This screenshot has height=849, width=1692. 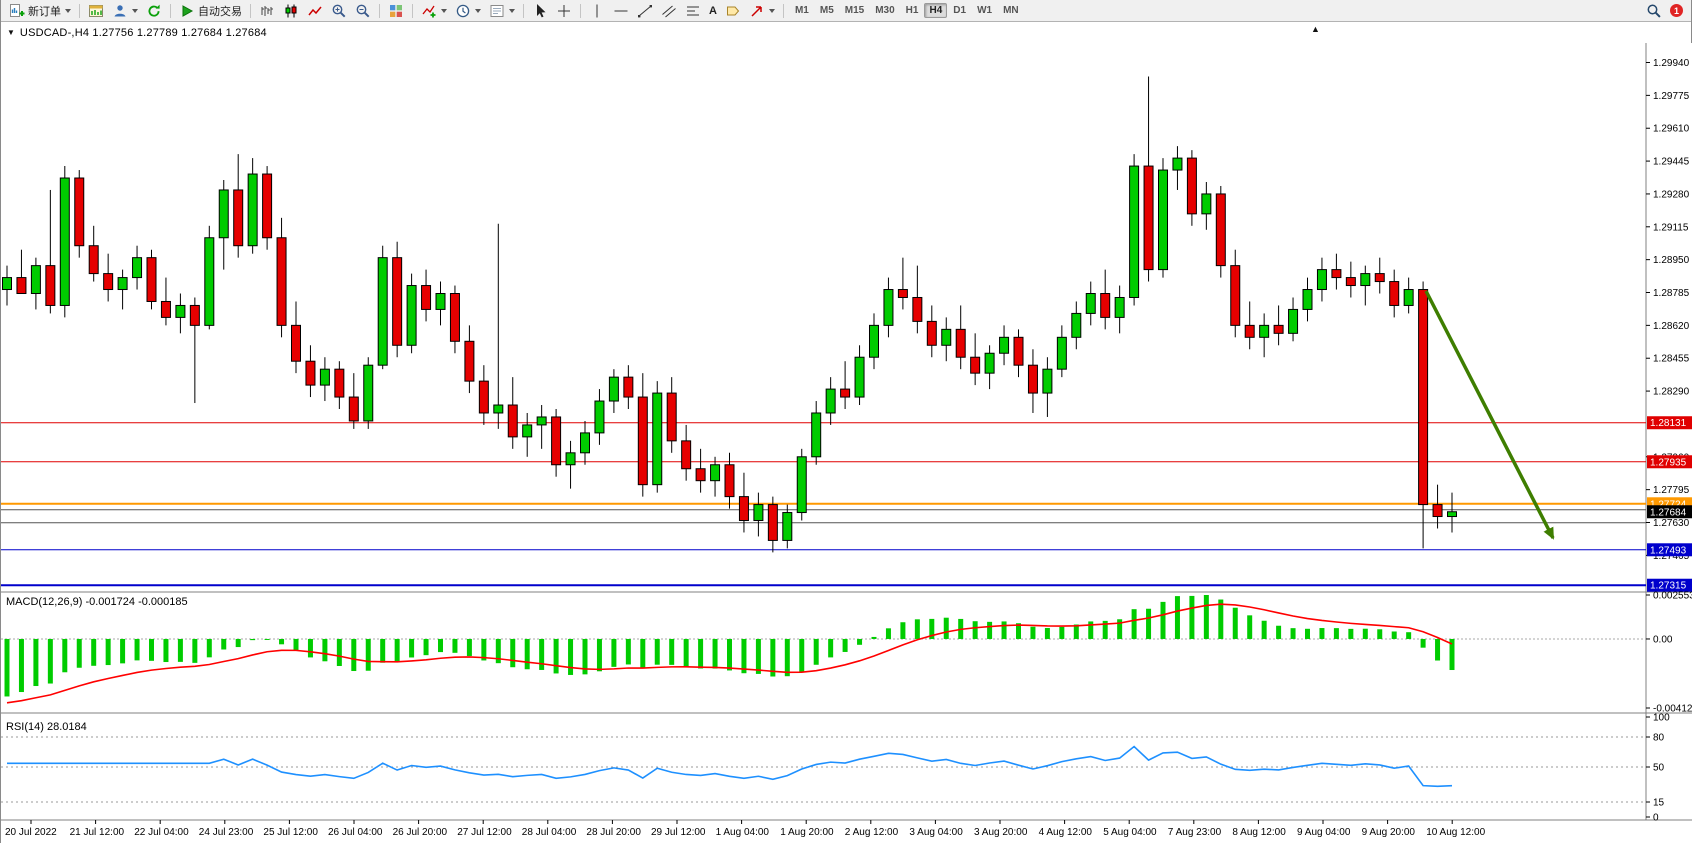 I want to click on auto-trading-button: 自动交易, so click(x=210, y=11).